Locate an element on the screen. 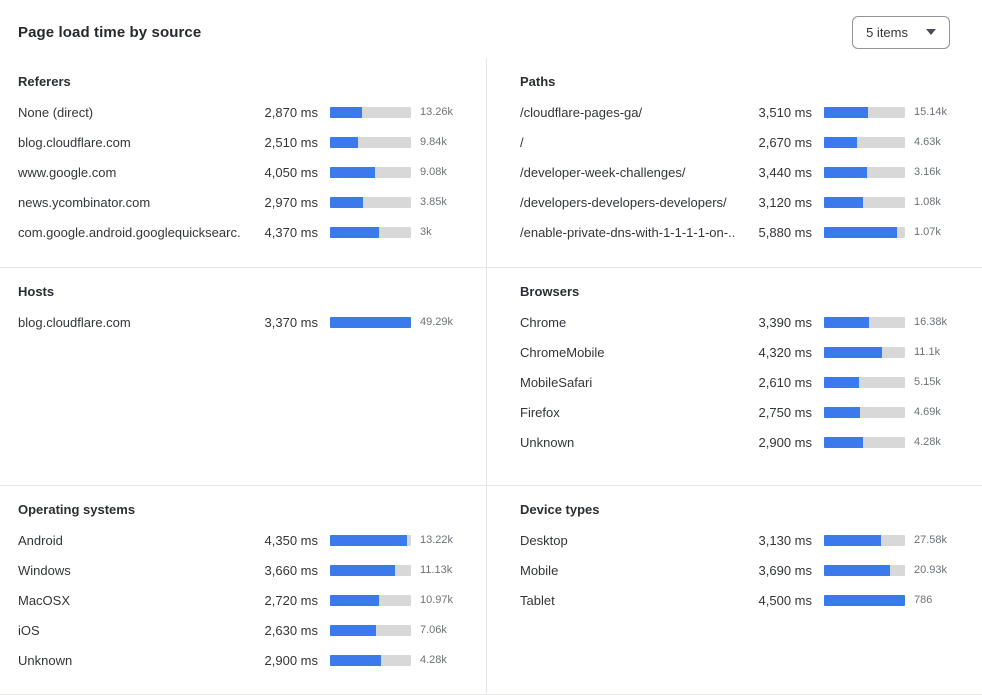 The image size is (982, 695). row-count: 9.08k is located at coordinates (433, 172).